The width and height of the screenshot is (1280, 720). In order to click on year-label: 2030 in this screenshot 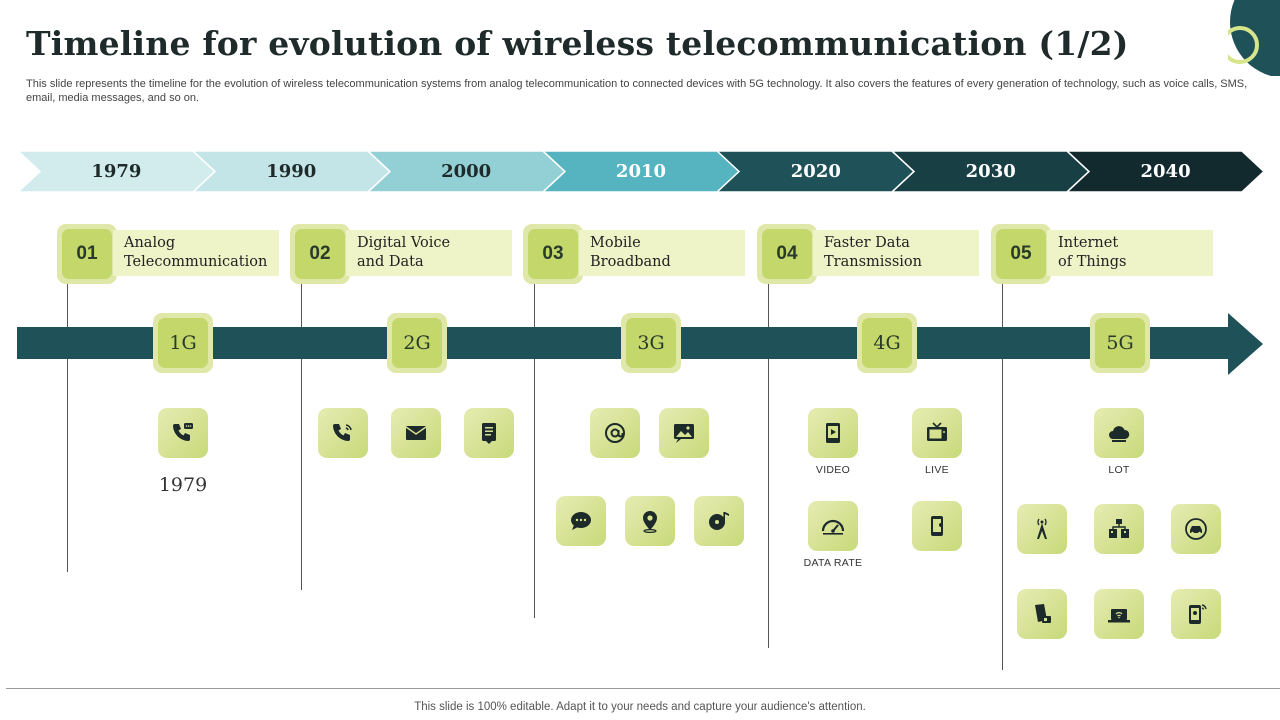, I will do `click(990, 171)`.